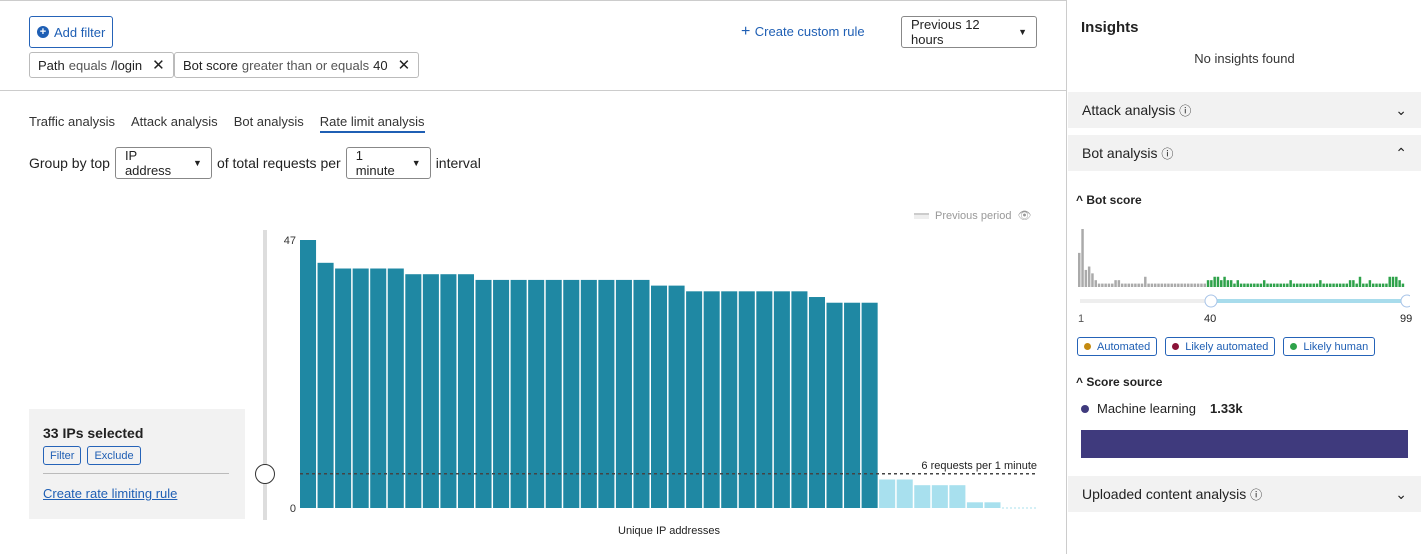 Image resolution: width=1421 pixels, height=554 pixels. What do you see at coordinates (1244, 110) in the screenshot?
I see `attack-analysis-section: Attack analysis ⓘ ⌄` at bounding box center [1244, 110].